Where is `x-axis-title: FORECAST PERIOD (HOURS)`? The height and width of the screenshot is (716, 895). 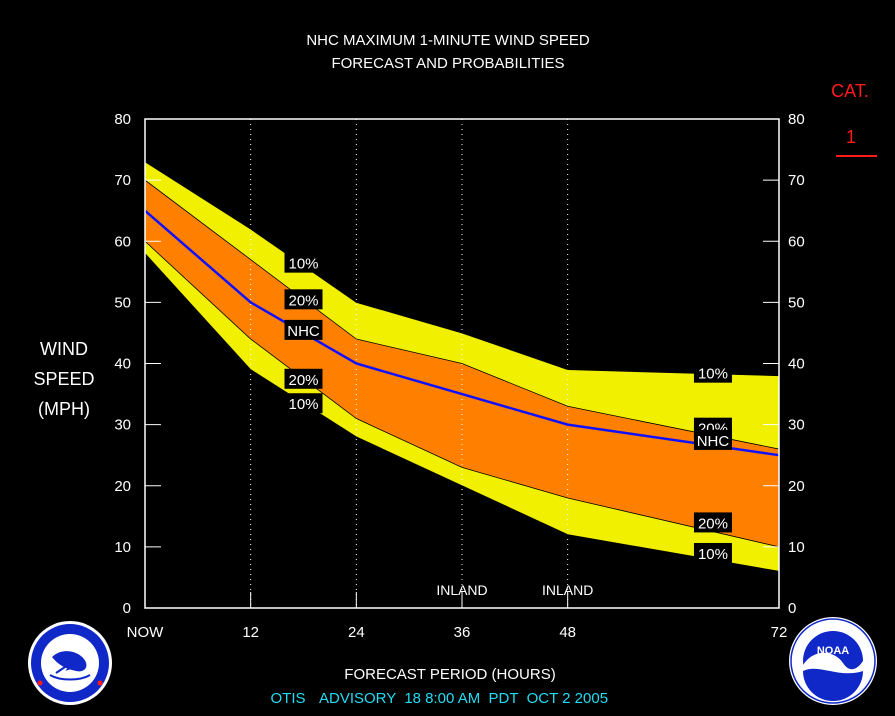
x-axis-title: FORECAST PERIOD (HOURS) is located at coordinates (449, 674).